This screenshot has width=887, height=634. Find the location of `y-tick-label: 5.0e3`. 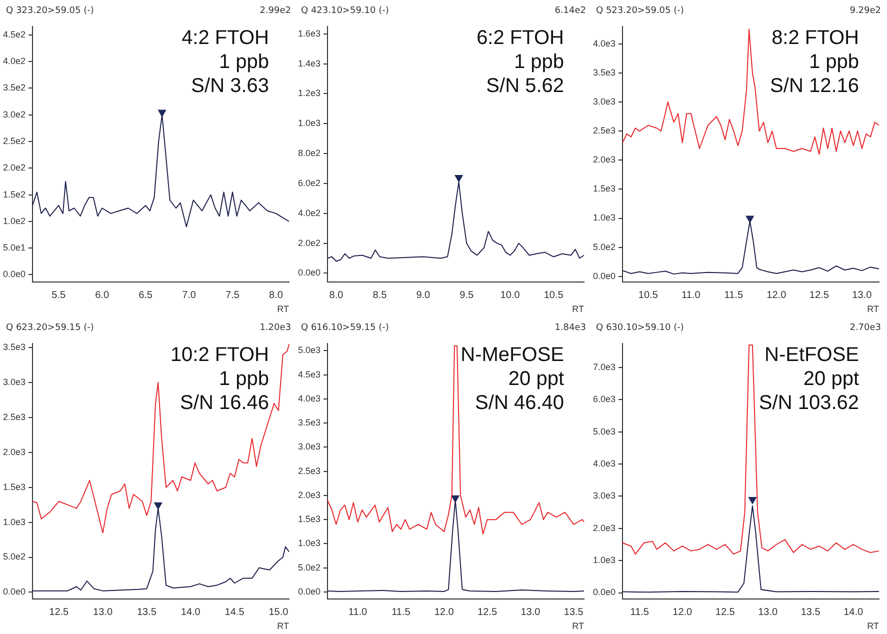

y-tick-label: 5.0e3 is located at coordinates (309, 350).